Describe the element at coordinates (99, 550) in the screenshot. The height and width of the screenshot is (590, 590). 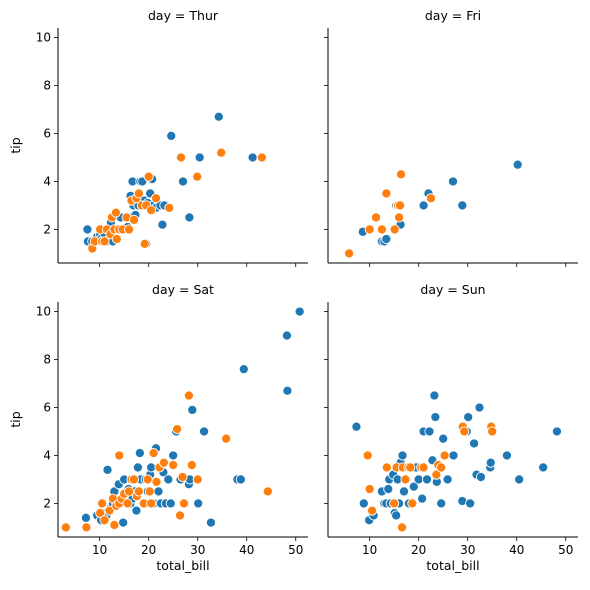
I see `panel-3-x-tick-label: 10` at that location.